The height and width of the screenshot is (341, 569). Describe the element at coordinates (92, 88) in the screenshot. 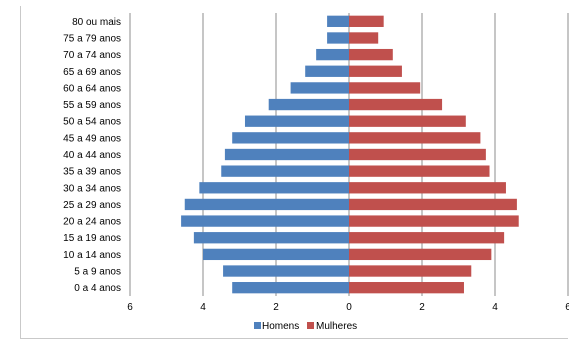

I see `category-label: 60 a 64 anos` at that location.